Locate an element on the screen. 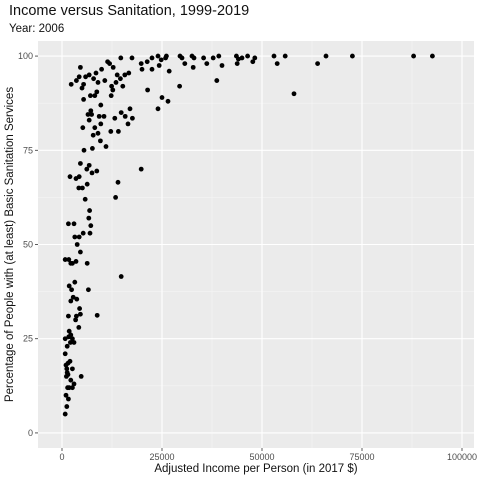 This screenshot has height=480, width=480. x-tick-label: 100000 is located at coordinates (462, 457).